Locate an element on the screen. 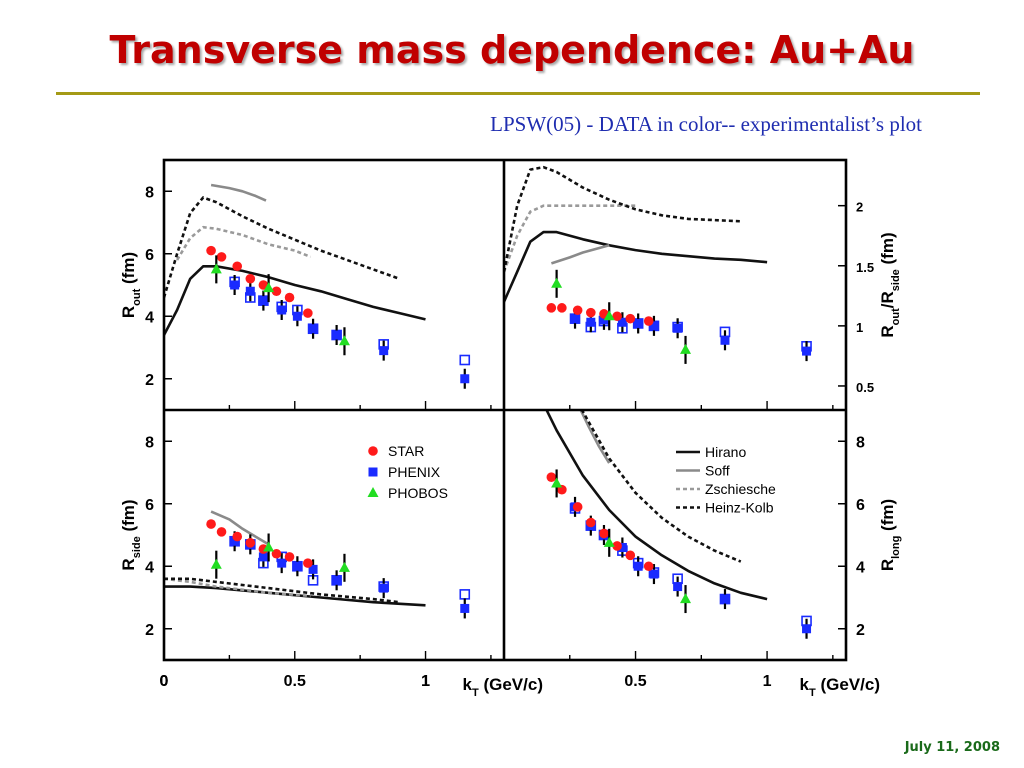 The height and width of the screenshot is (768, 1024). y-axis-label: Rout/Rside (fm) is located at coordinates (890, 284).